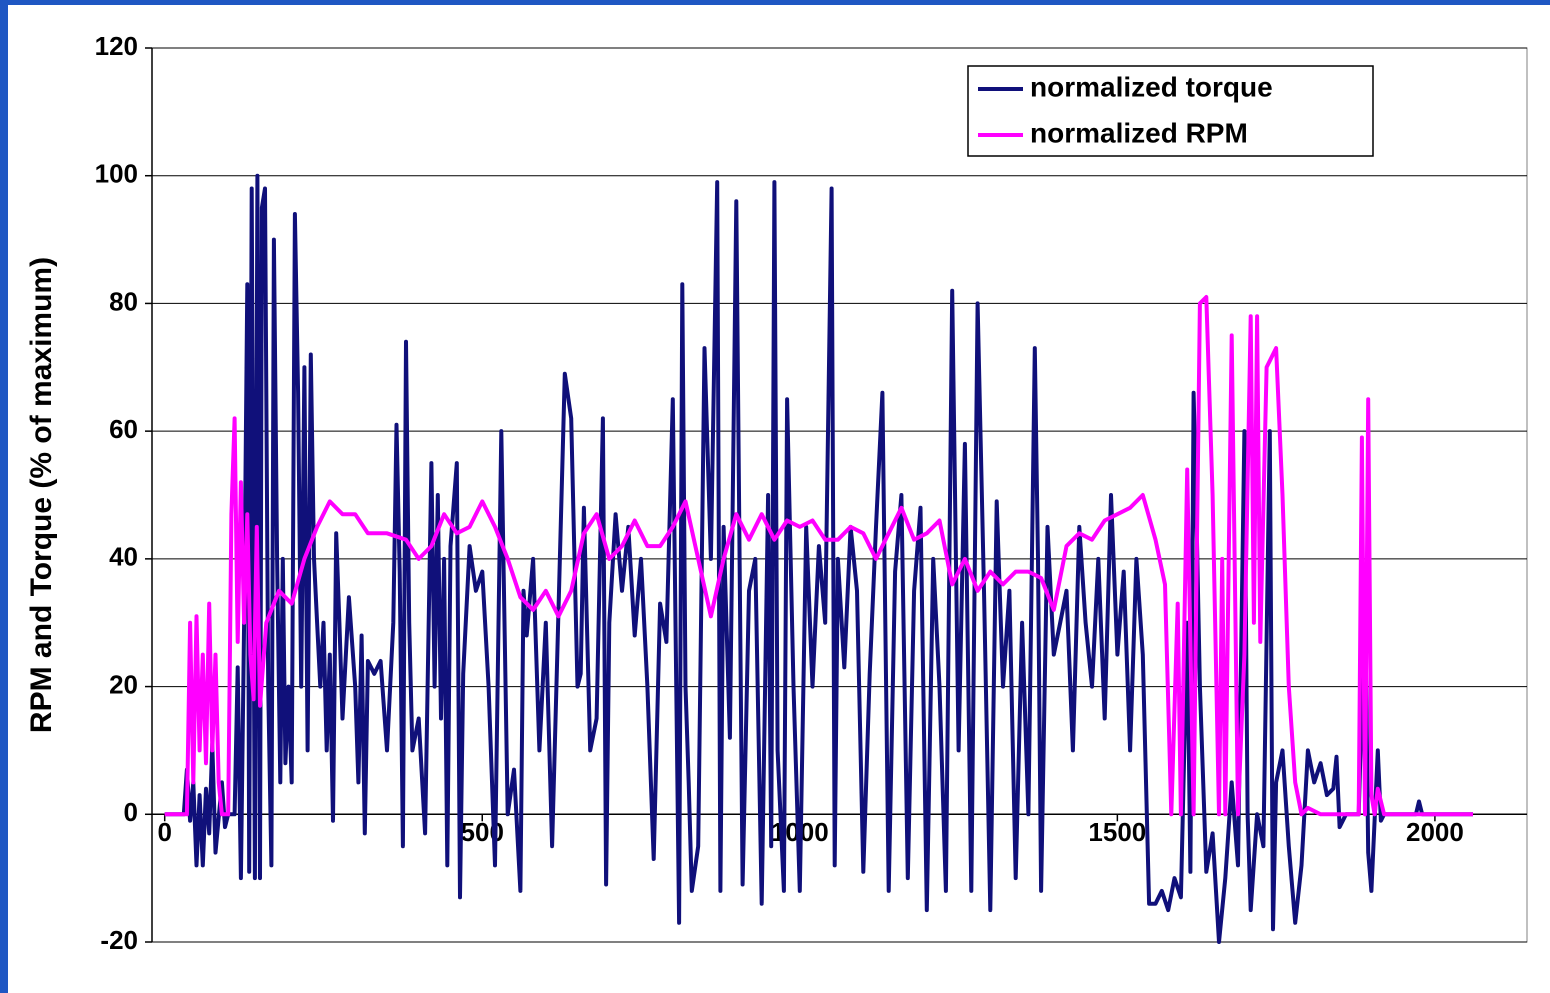 Image resolution: width=1550 pixels, height=993 pixels. What do you see at coordinates (119, 940) in the screenshot?
I see `y-tick-label: -20` at bounding box center [119, 940].